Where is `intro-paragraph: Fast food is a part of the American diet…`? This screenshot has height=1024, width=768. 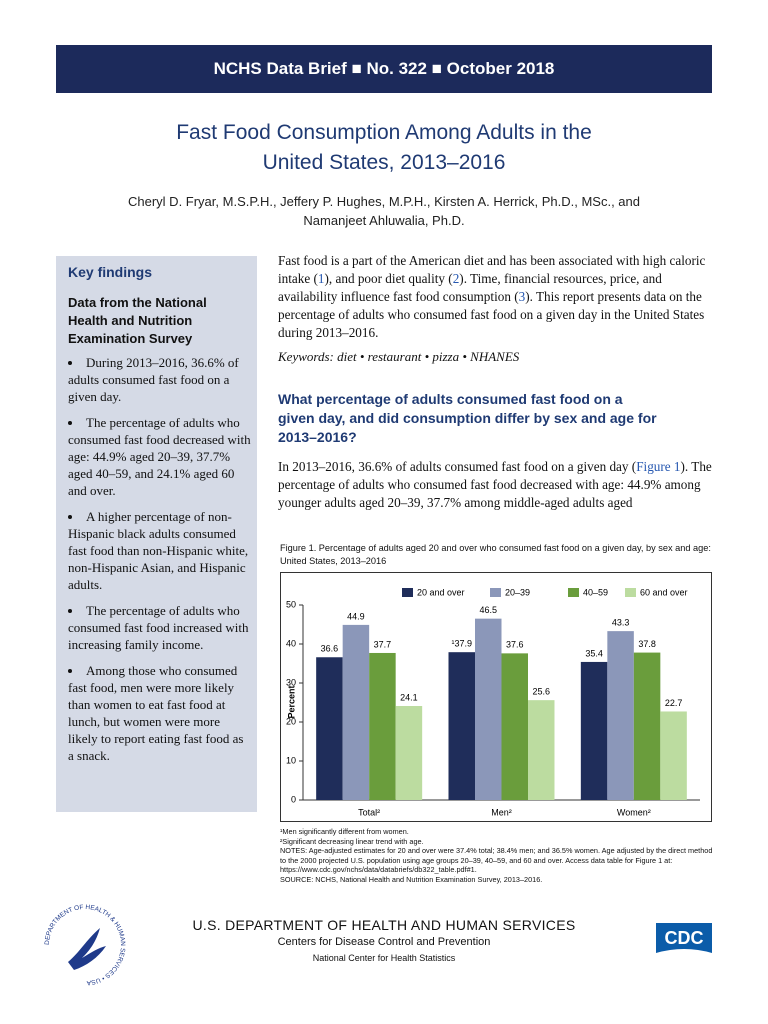
intro-paragraph: Fast food is a part of the American diet… is located at coordinates (496, 297).